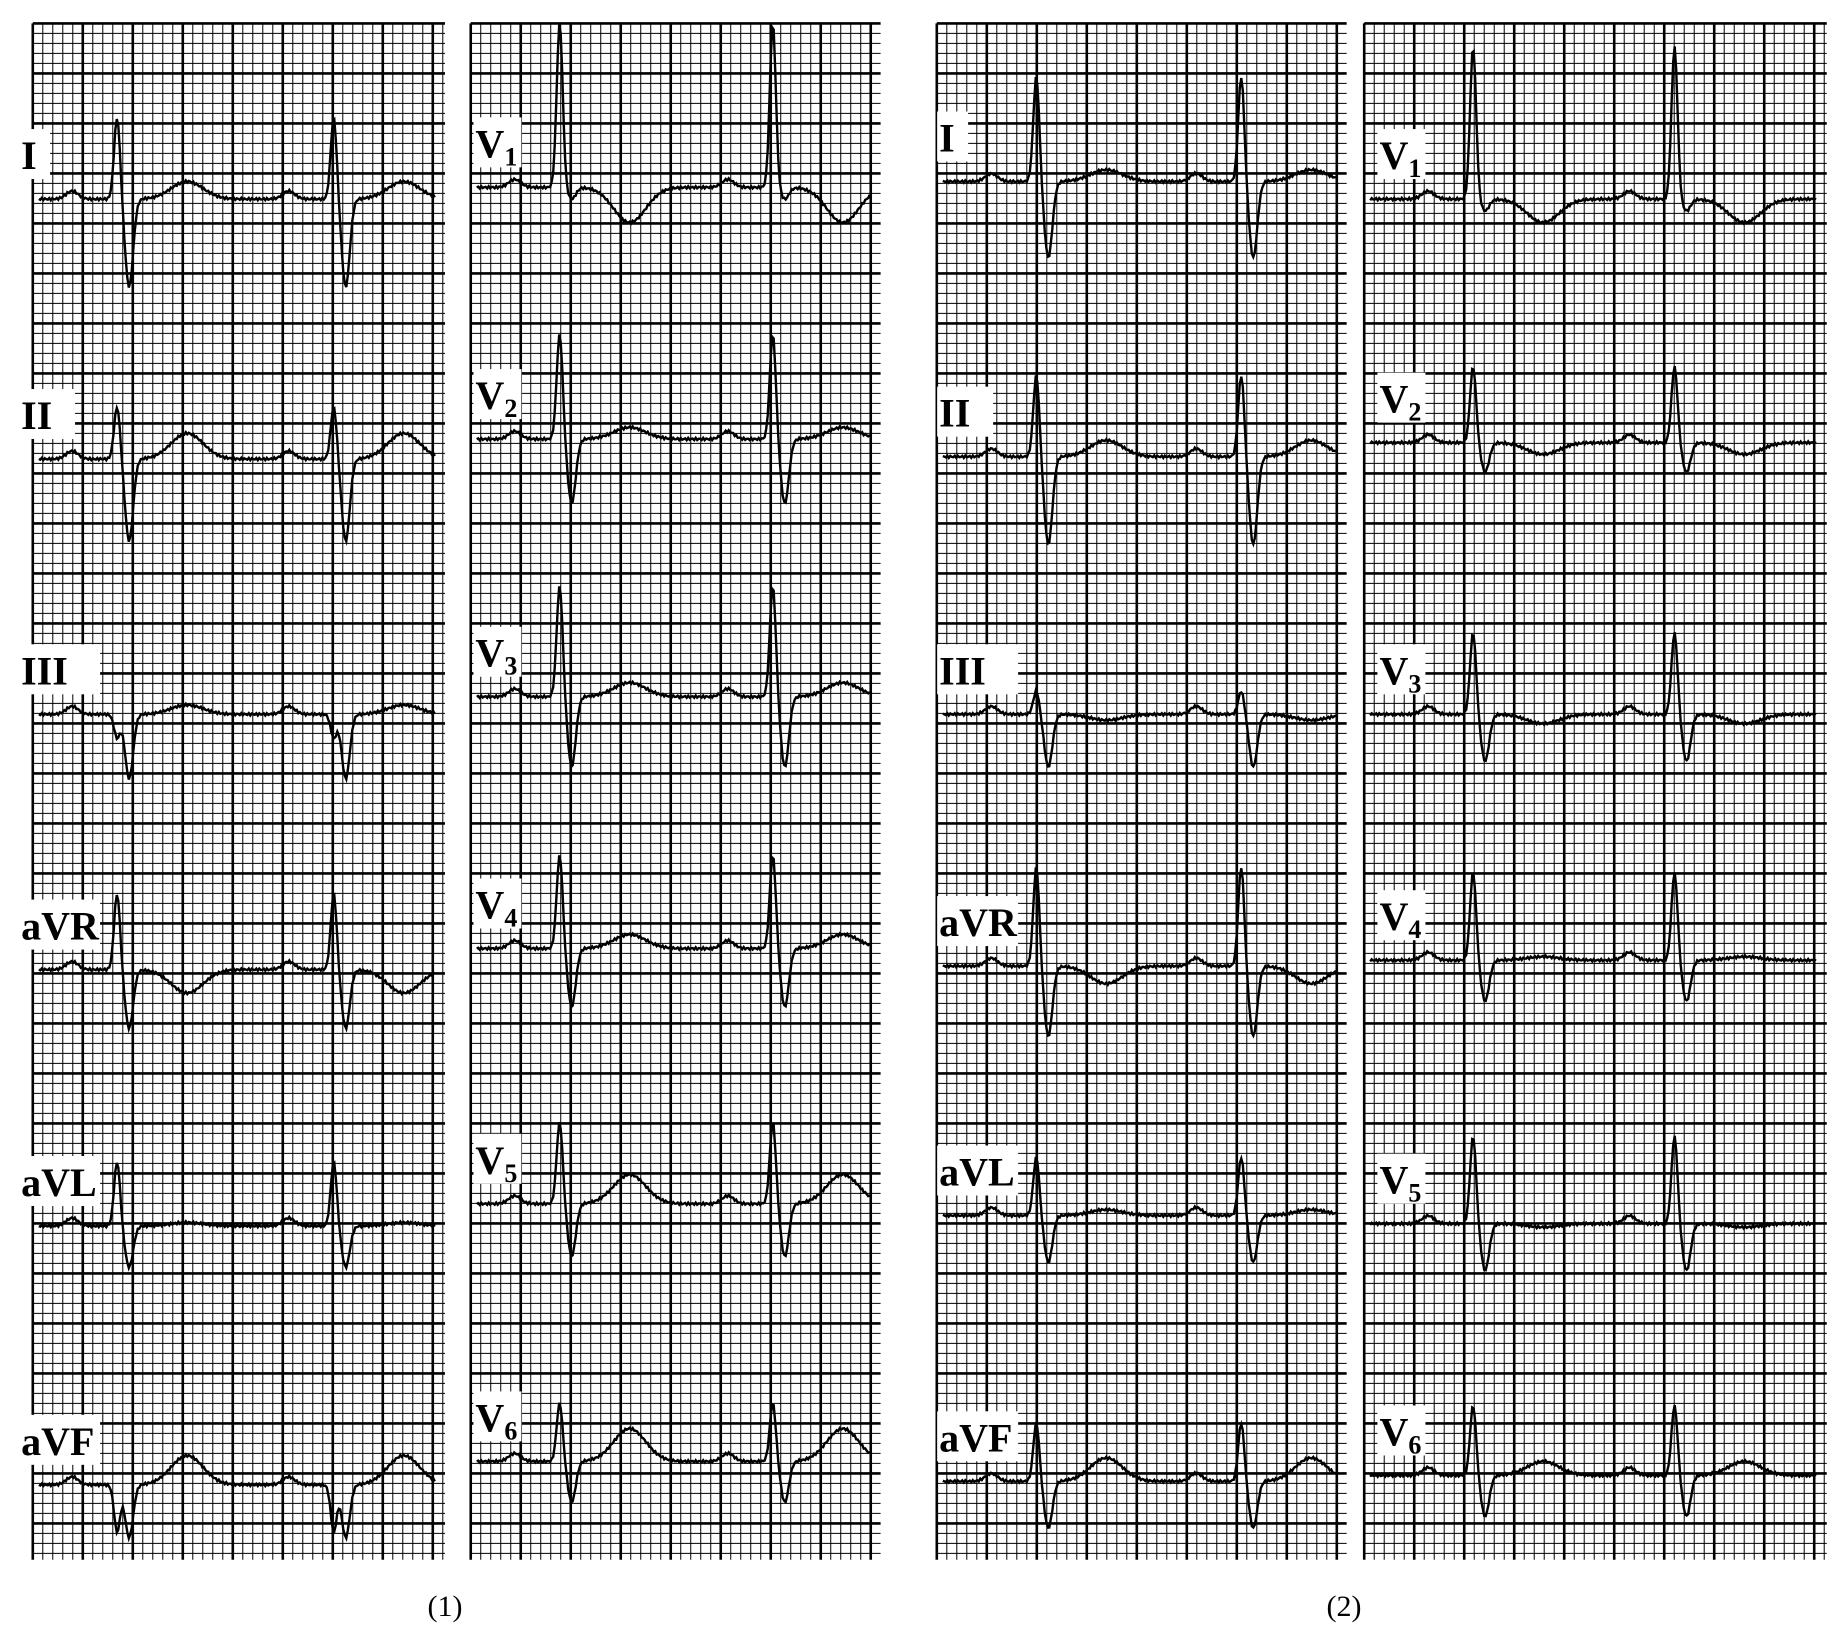  Describe the element at coordinates (1344, 1606) in the screenshot. I see `caption-part-2: (2)` at that location.